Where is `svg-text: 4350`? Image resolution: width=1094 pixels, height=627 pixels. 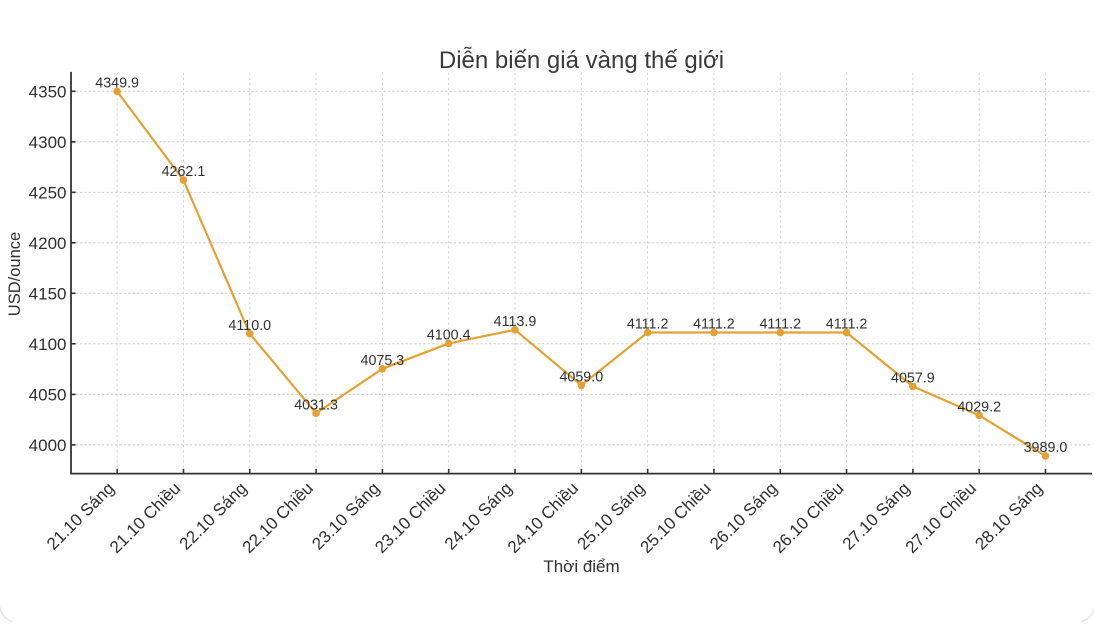
svg-text: 4350 is located at coordinates (48, 91).